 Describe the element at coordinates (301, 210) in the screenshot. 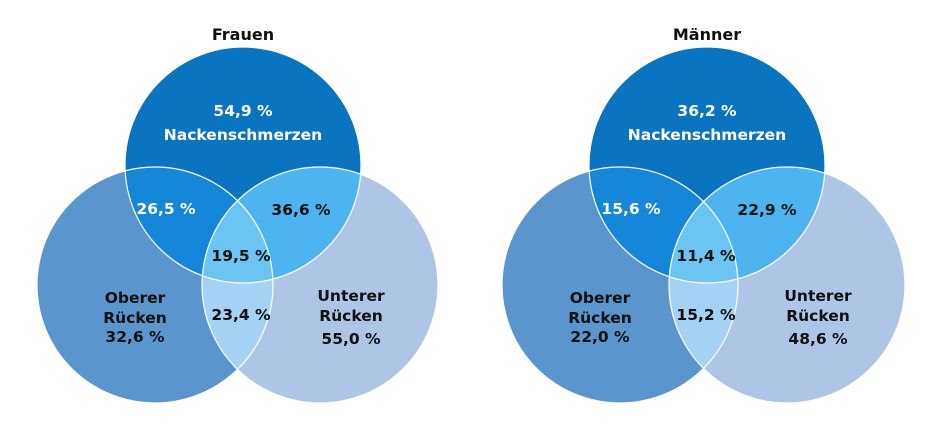

I see `neck-lower-value: 36,6 %` at that location.